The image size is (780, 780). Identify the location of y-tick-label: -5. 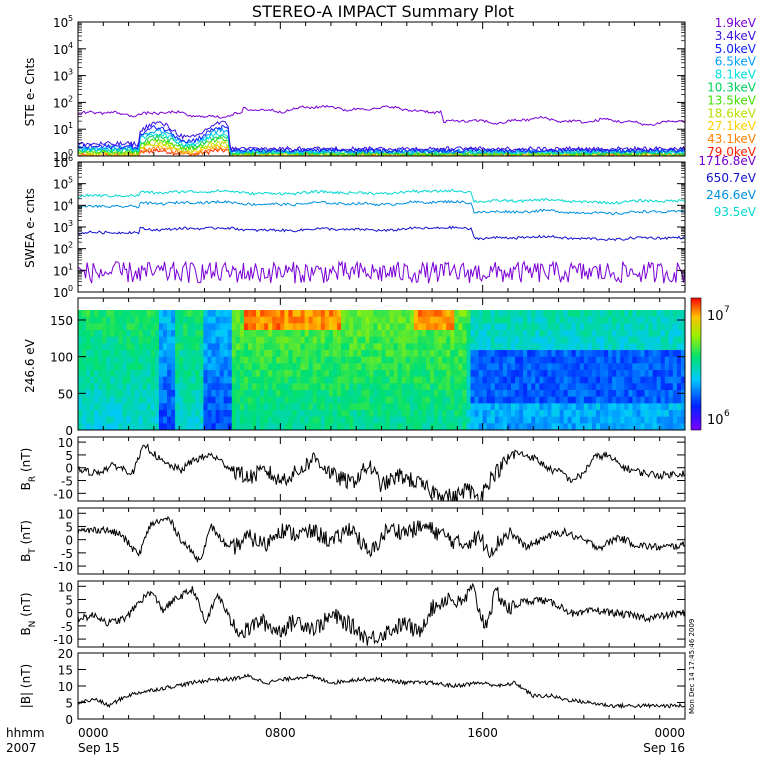
(67, 482).